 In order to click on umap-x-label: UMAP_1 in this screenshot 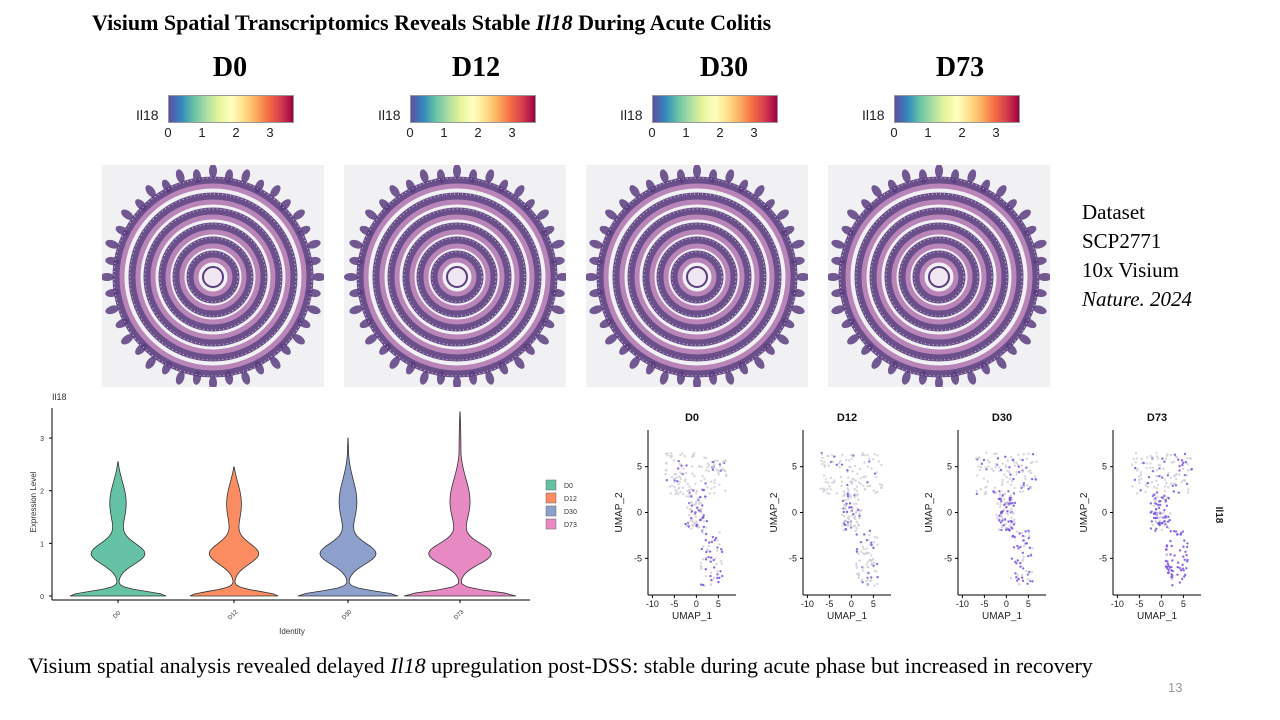, I will do `click(1157, 616)`.